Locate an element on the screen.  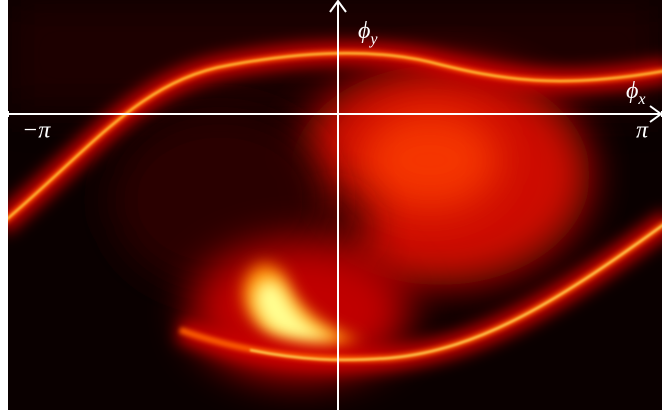
y-axis-label: ϕy is located at coordinates (368, 33).